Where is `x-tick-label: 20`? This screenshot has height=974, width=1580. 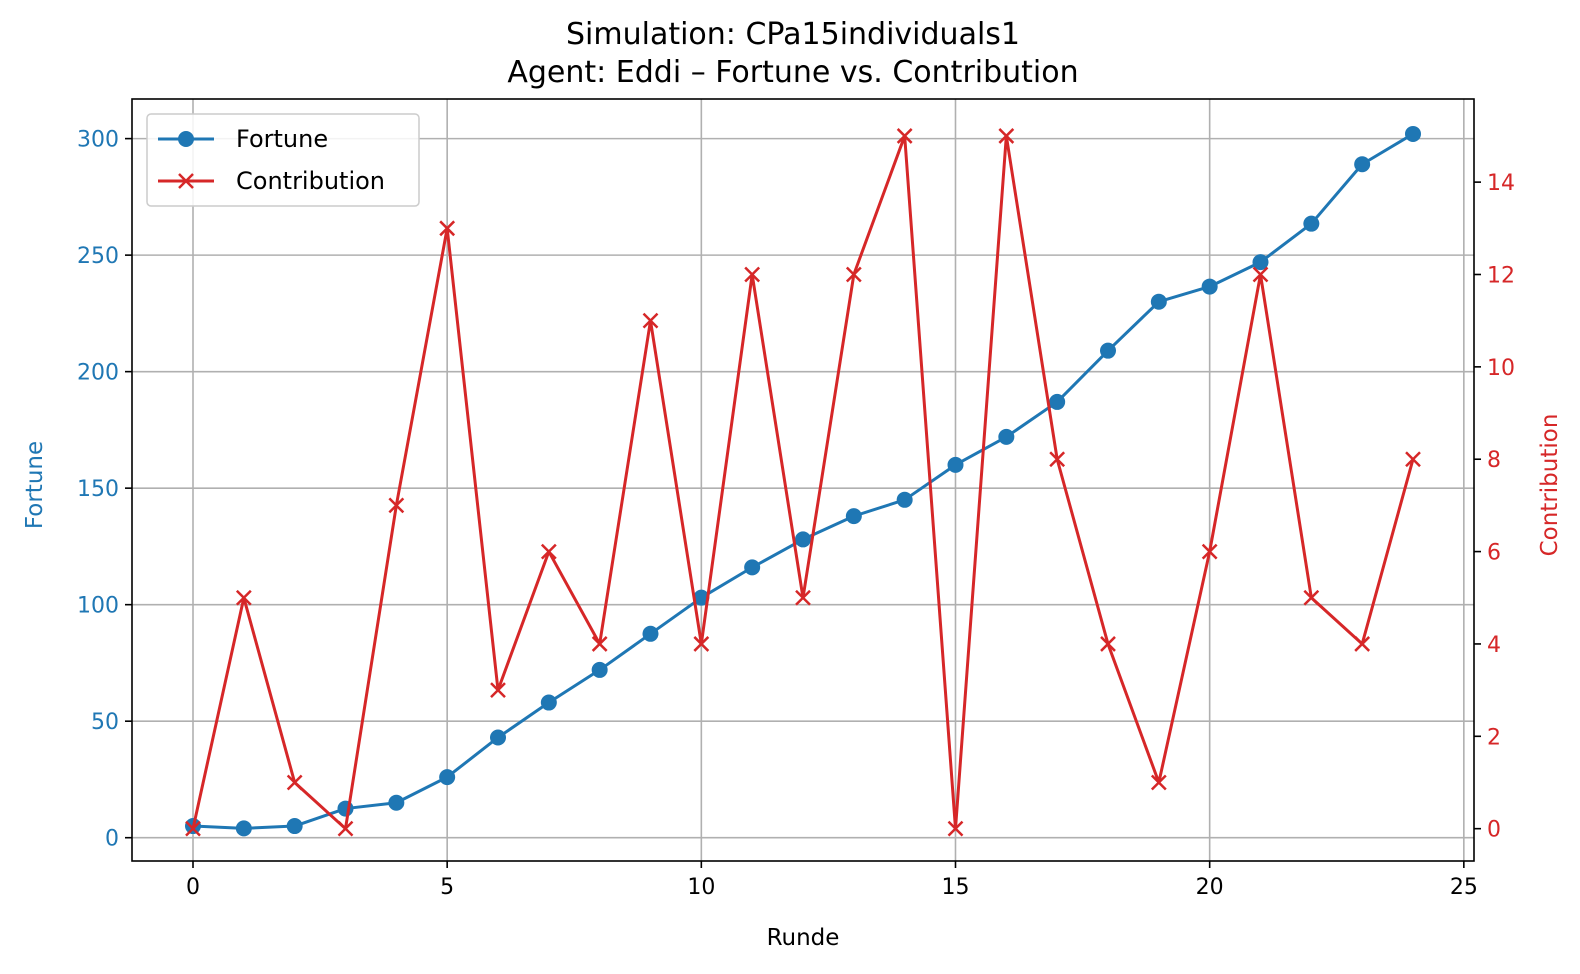
x-tick-label: 20 is located at coordinates (1210, 887).